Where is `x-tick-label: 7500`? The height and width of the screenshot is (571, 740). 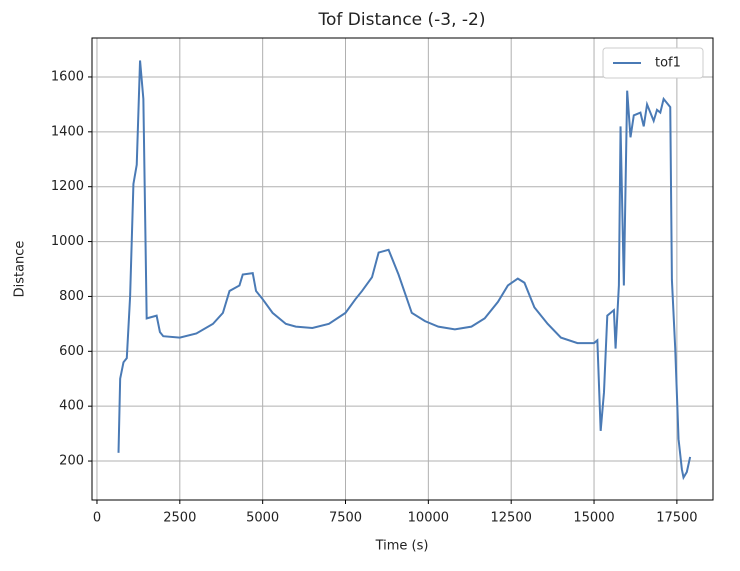 x-tick-label: 7500 is located at coordinates (345, 518).